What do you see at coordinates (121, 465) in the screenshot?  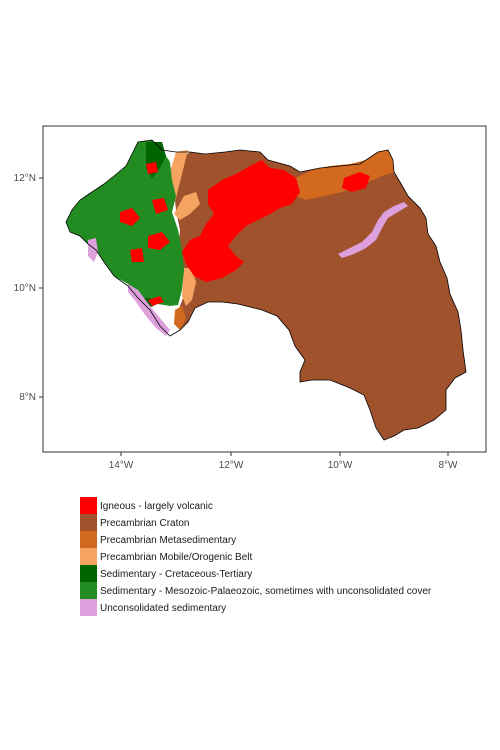 I see `x-tick-label: 14°W` at bounding box center [121, 465].